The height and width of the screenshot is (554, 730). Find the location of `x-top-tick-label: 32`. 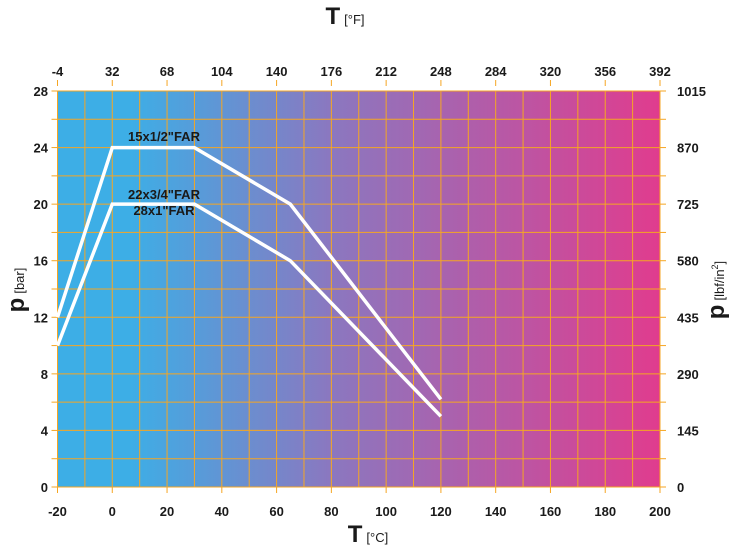

x-top-tick-label: 32 is located at coordinates (112, 71).